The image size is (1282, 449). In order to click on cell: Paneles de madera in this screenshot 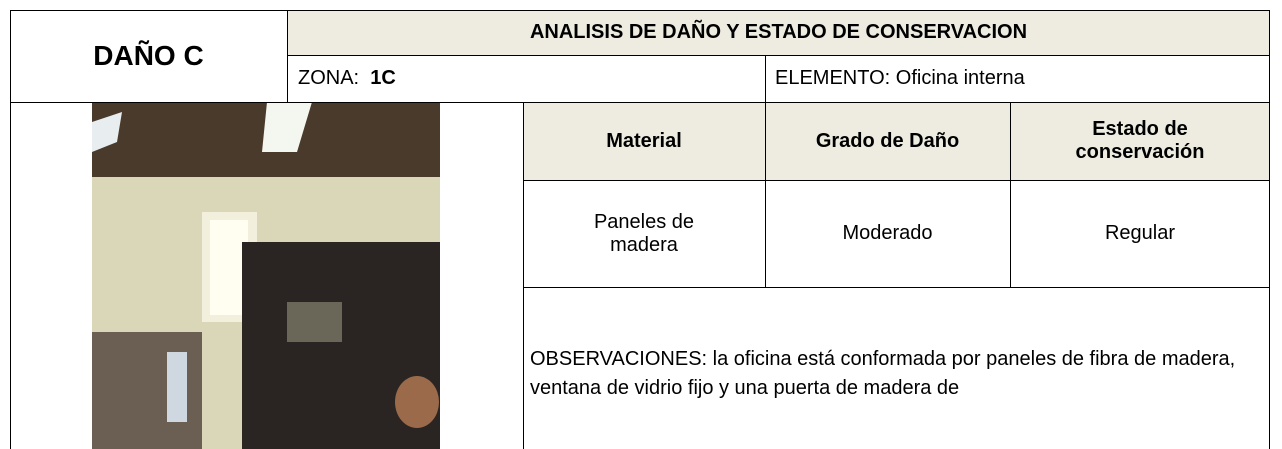, I will do `click(644, 233)`.